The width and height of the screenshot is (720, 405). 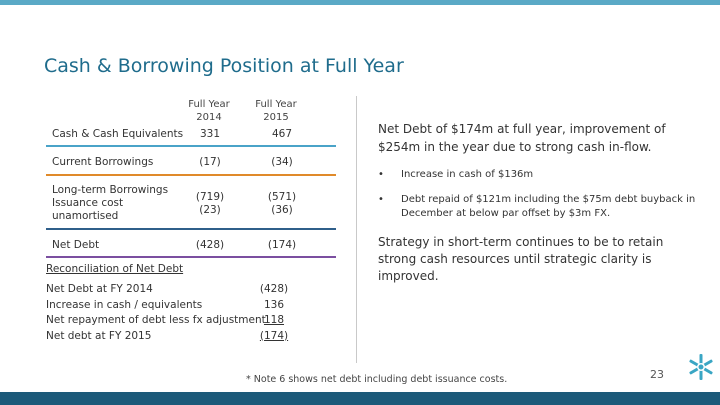 What do you see at coordinates (99, 289) in the screenshot?
I see `reconciliation-label: Net Debt at FY 2014` at bounding box center [99, 289].